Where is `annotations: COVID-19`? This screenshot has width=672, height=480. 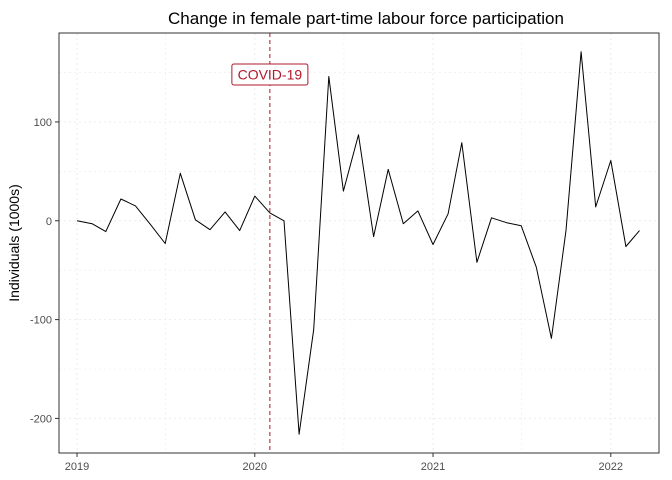 annotations: COVID-19 is located at coordinates (270, 243).